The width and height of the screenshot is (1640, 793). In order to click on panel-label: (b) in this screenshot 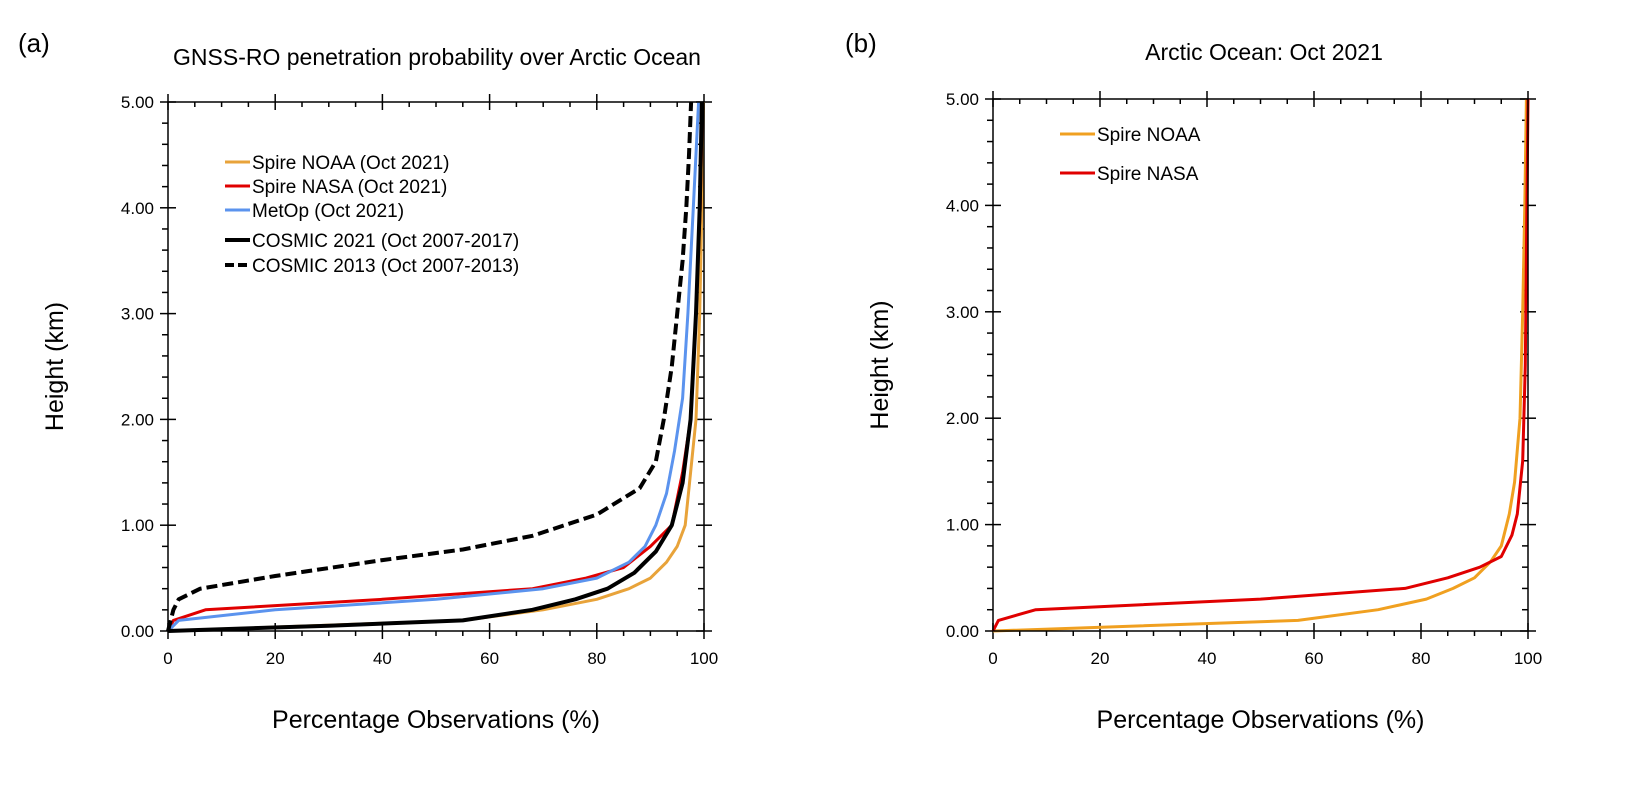, I will do `click(861, 43)`.